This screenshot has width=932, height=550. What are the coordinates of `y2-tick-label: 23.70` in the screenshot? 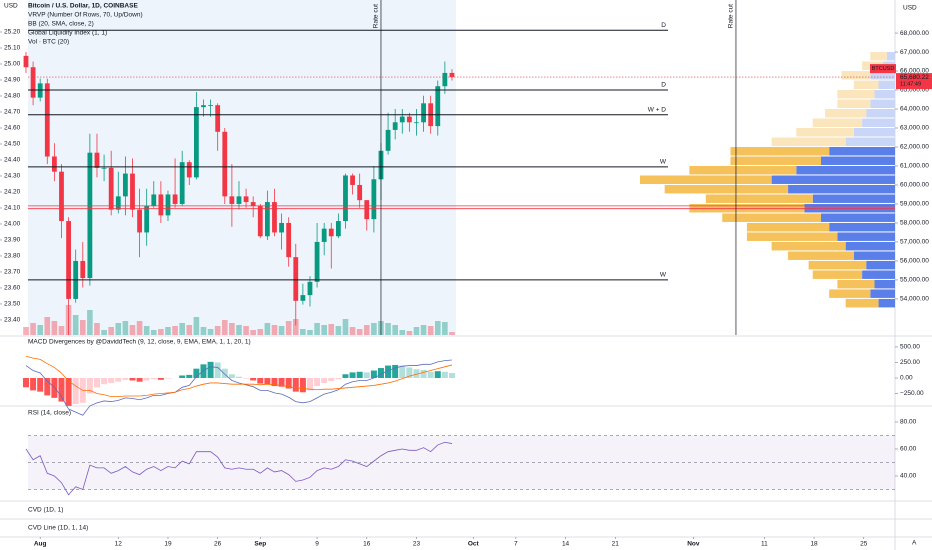 It's located at (12, 272).